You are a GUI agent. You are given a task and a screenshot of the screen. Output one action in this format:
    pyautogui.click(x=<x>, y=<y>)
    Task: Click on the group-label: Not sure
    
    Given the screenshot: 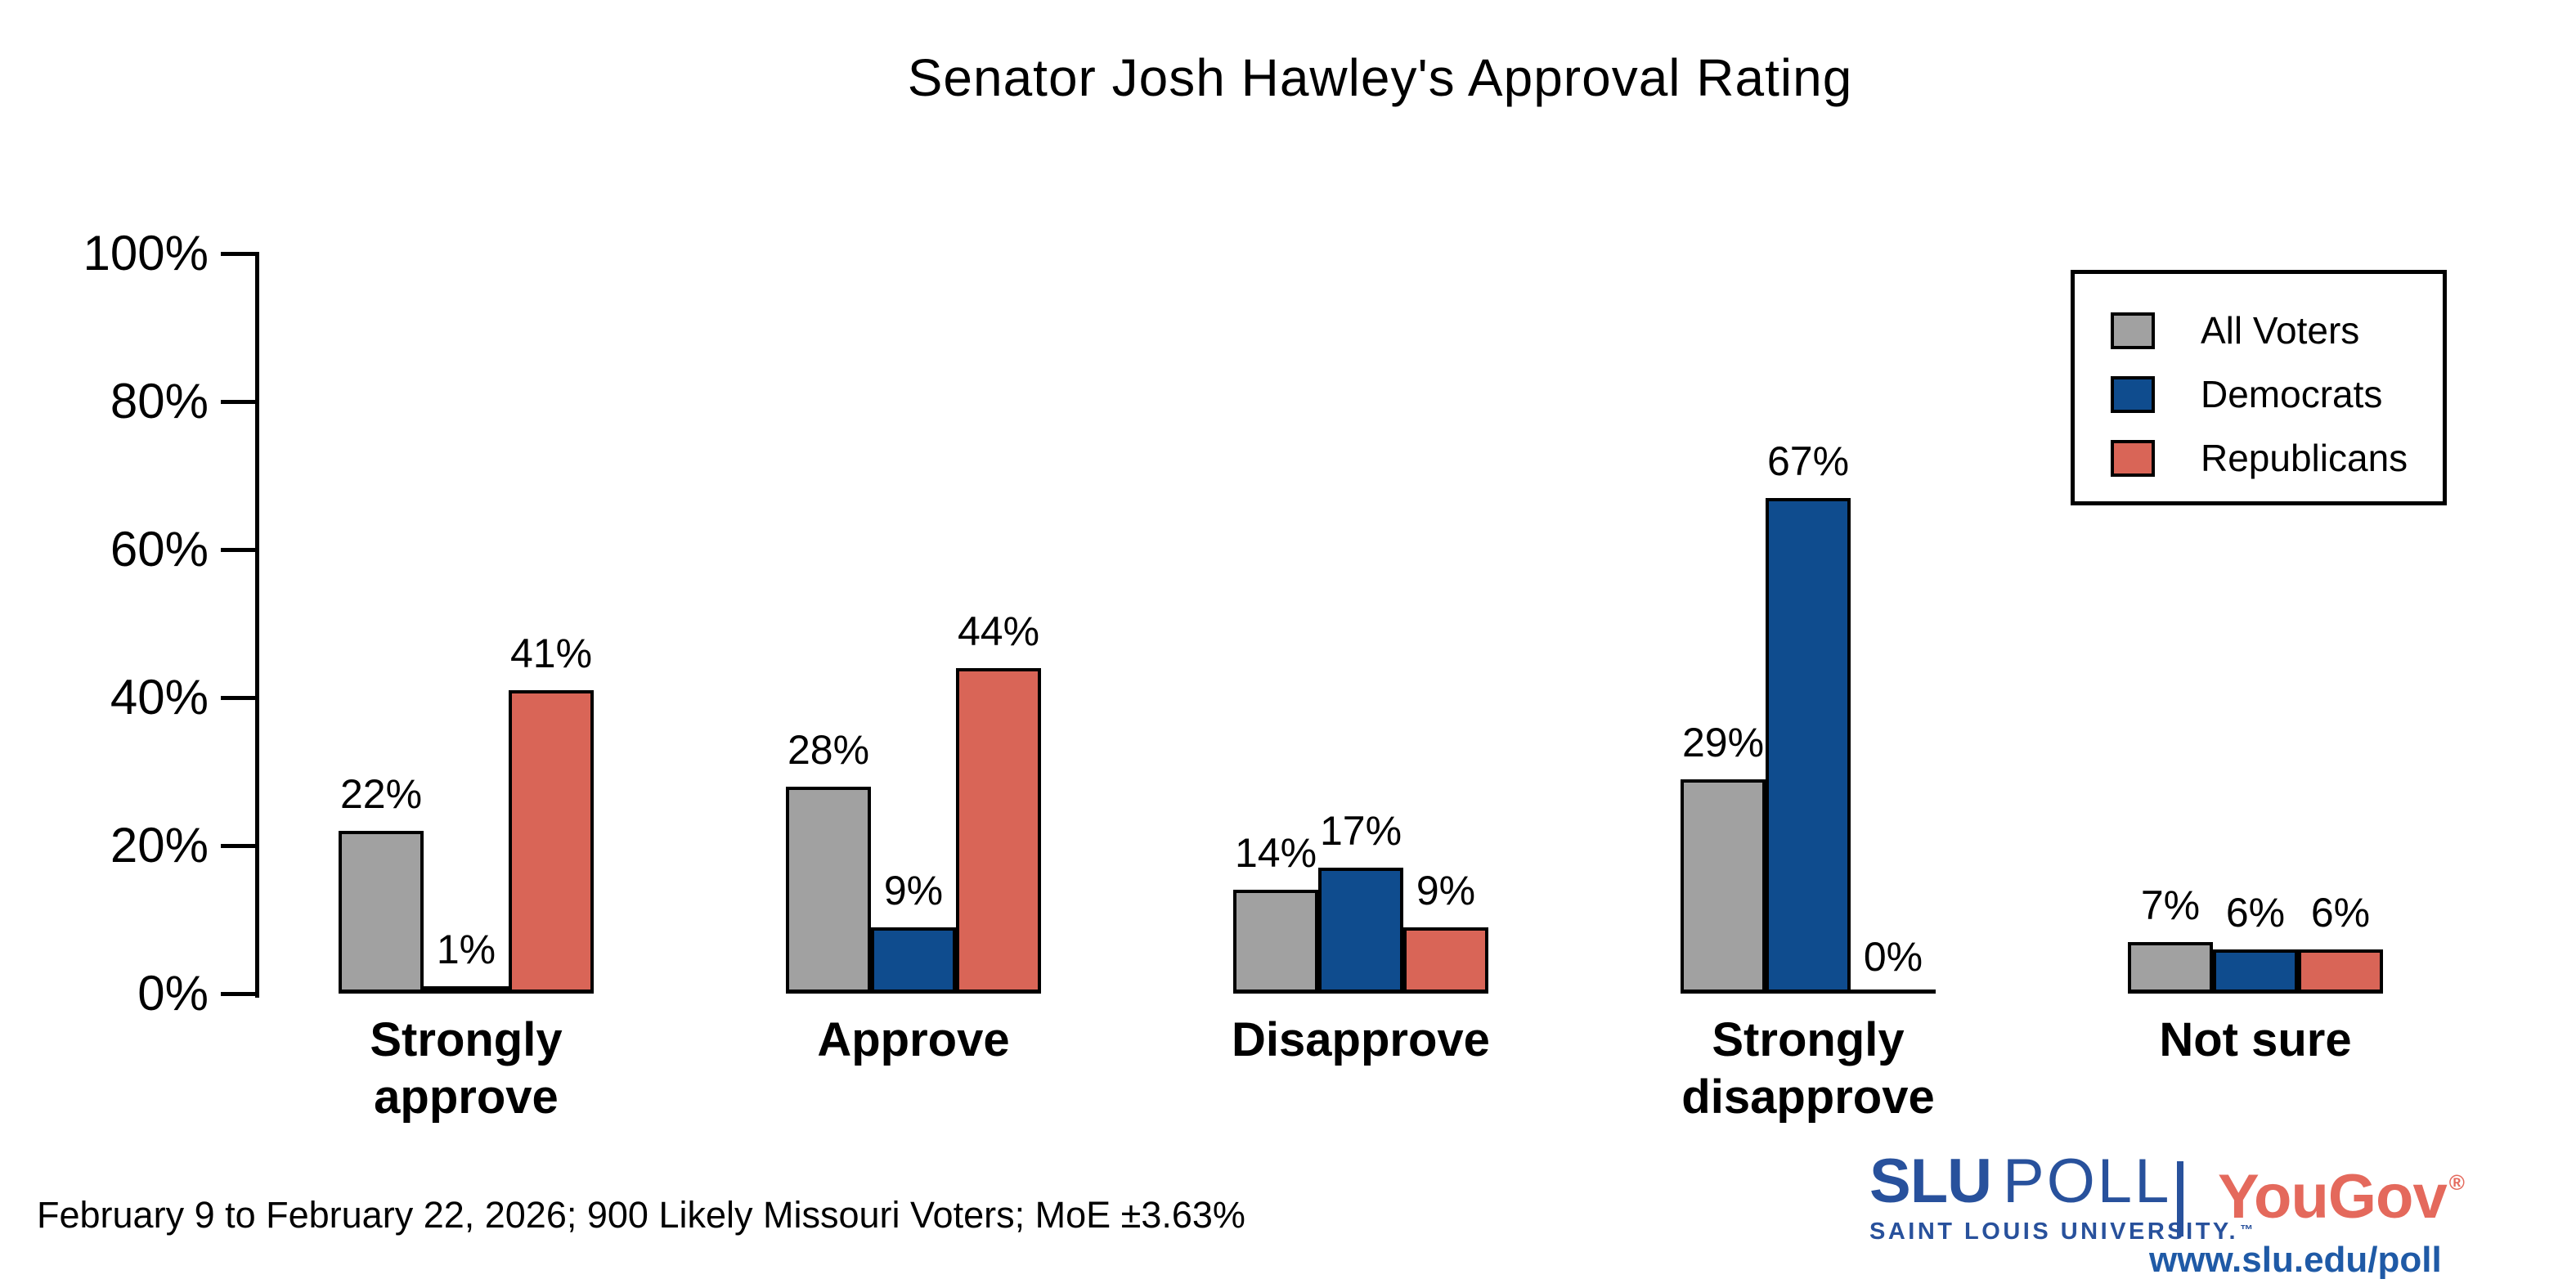 What is the action you would take?
    pyautogui.click(x=2256, y=1039)
    